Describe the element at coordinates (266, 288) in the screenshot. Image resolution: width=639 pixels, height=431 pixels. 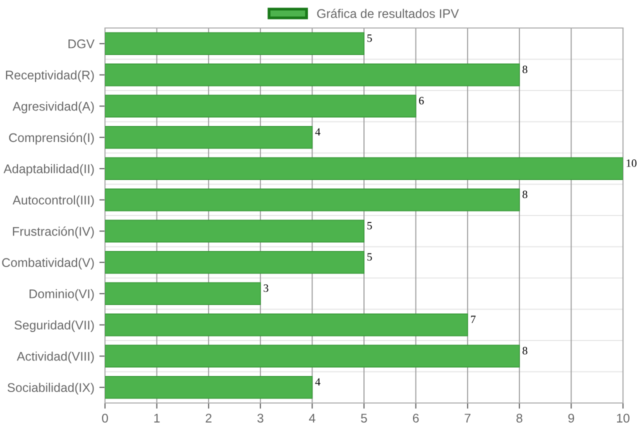
I see `data-label: 3` at that location.